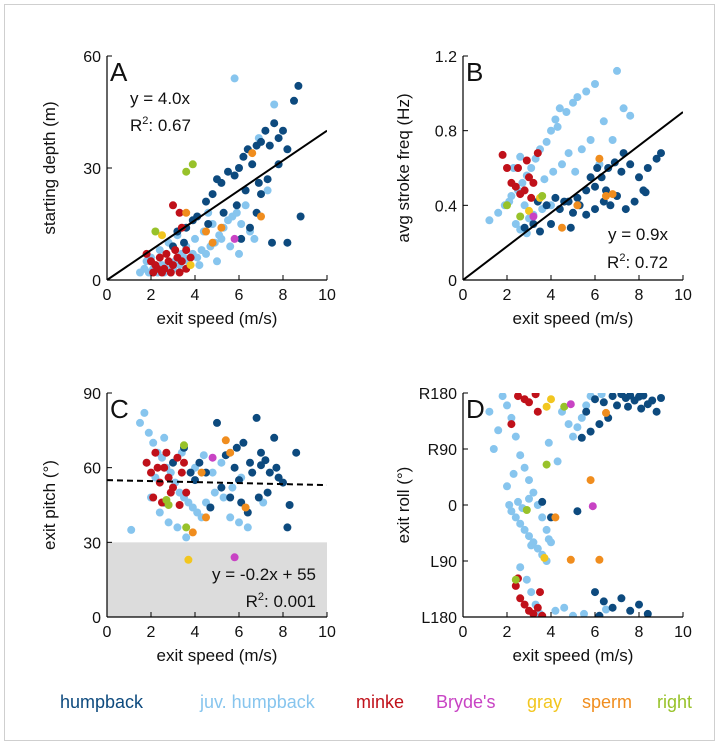  What do you see at coordinates (546, 464) in the screenshot?
I see `data-point-right` at bounding box center [546, 464].